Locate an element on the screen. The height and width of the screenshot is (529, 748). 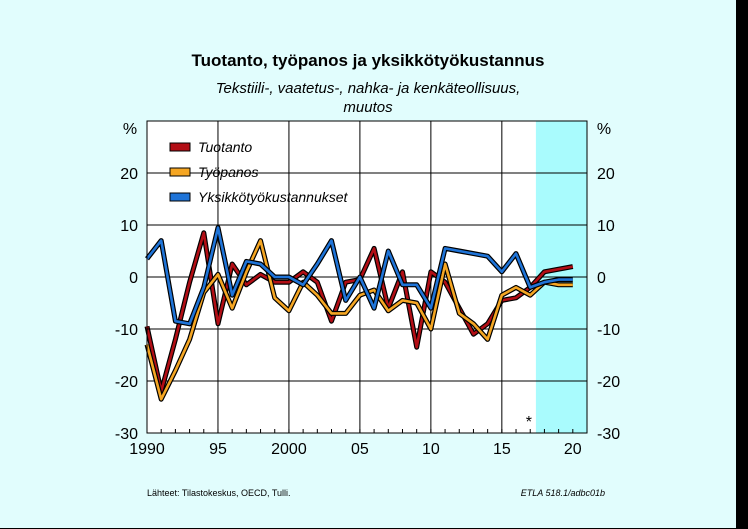
x-tick-label: 05 is located at coordinates (360, 449).